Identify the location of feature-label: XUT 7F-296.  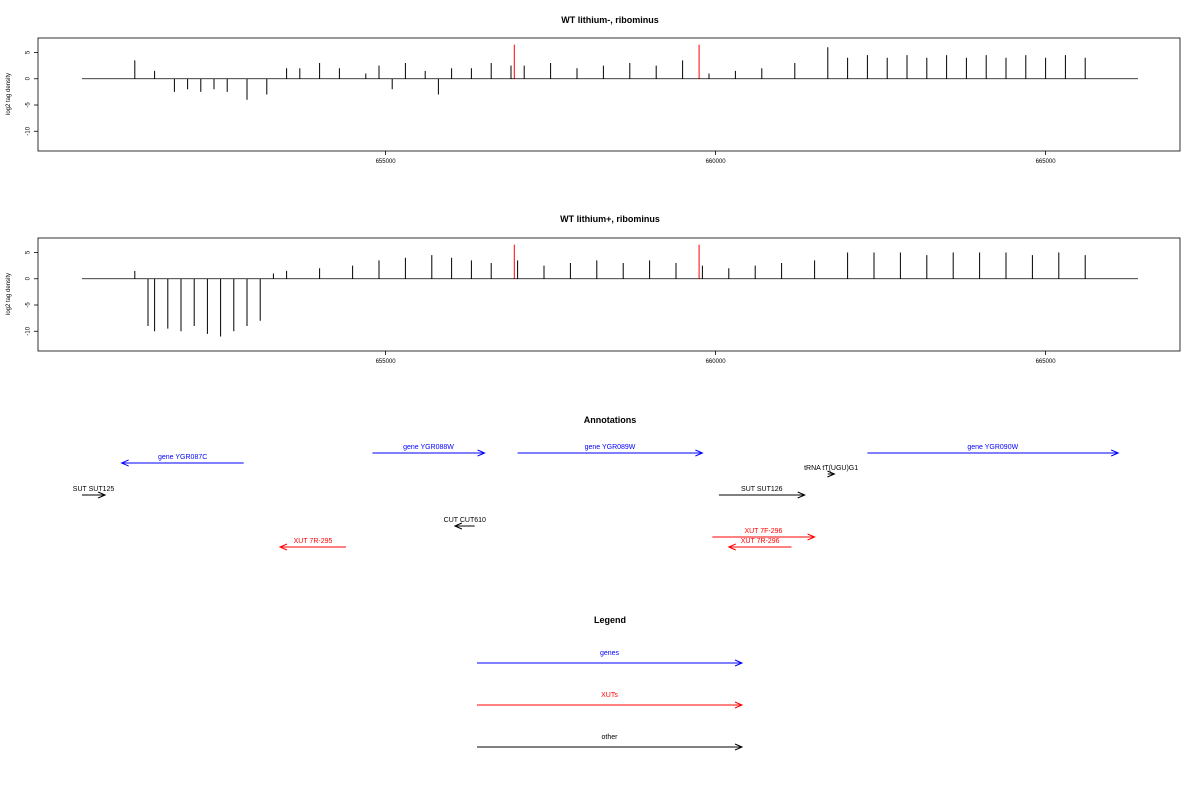
(763, 531).